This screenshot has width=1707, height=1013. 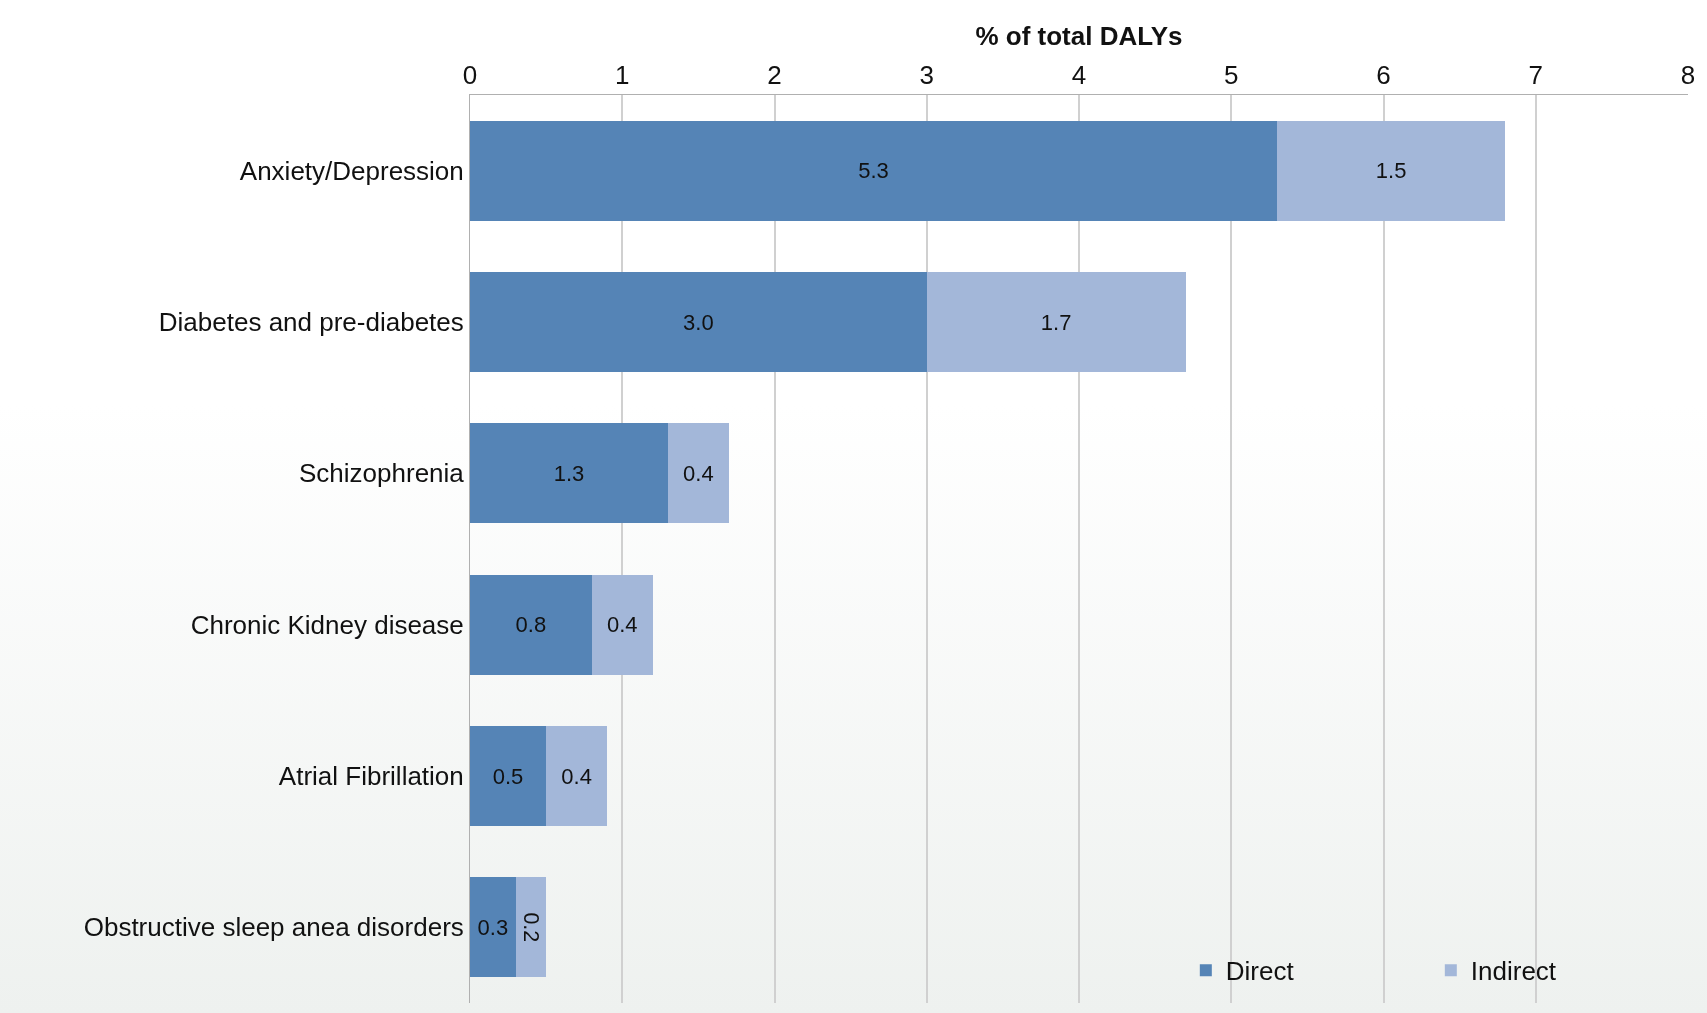 What do you see at coordinates (382, 473) in the screenshot?
I see `y-tick-label: Schizophrenia` at bounding box center [382, 473].